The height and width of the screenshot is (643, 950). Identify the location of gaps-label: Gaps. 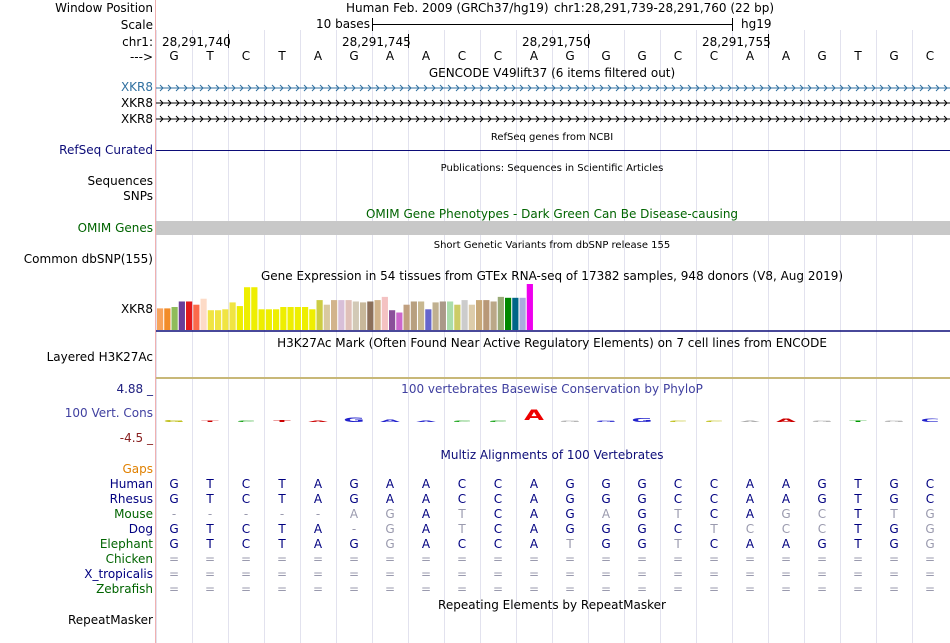
(137, 469).